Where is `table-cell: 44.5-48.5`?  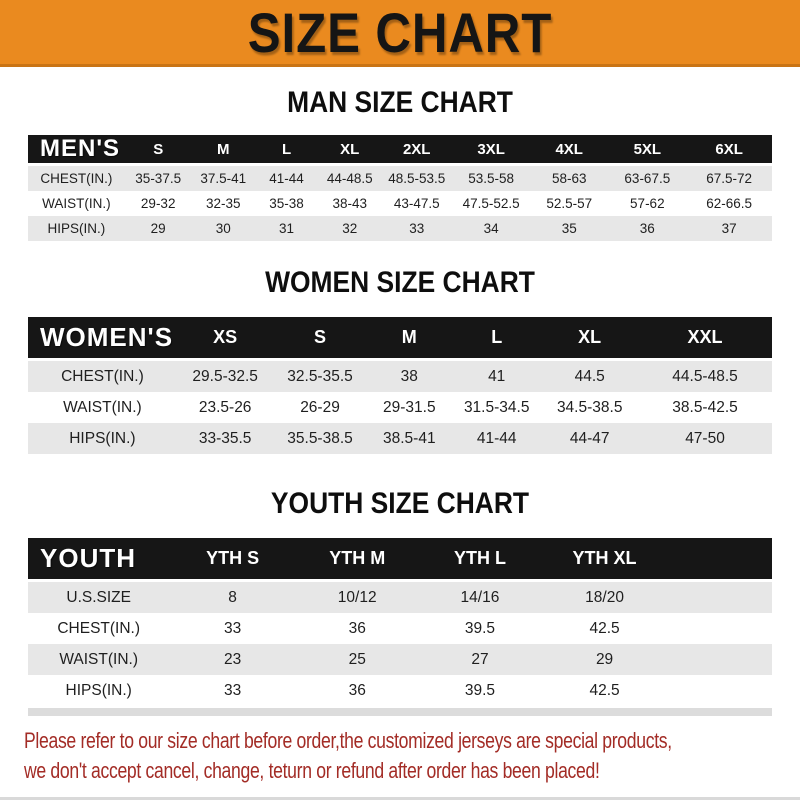 table-cell: 44.5-48.5 is located at coordinates (705, 376).